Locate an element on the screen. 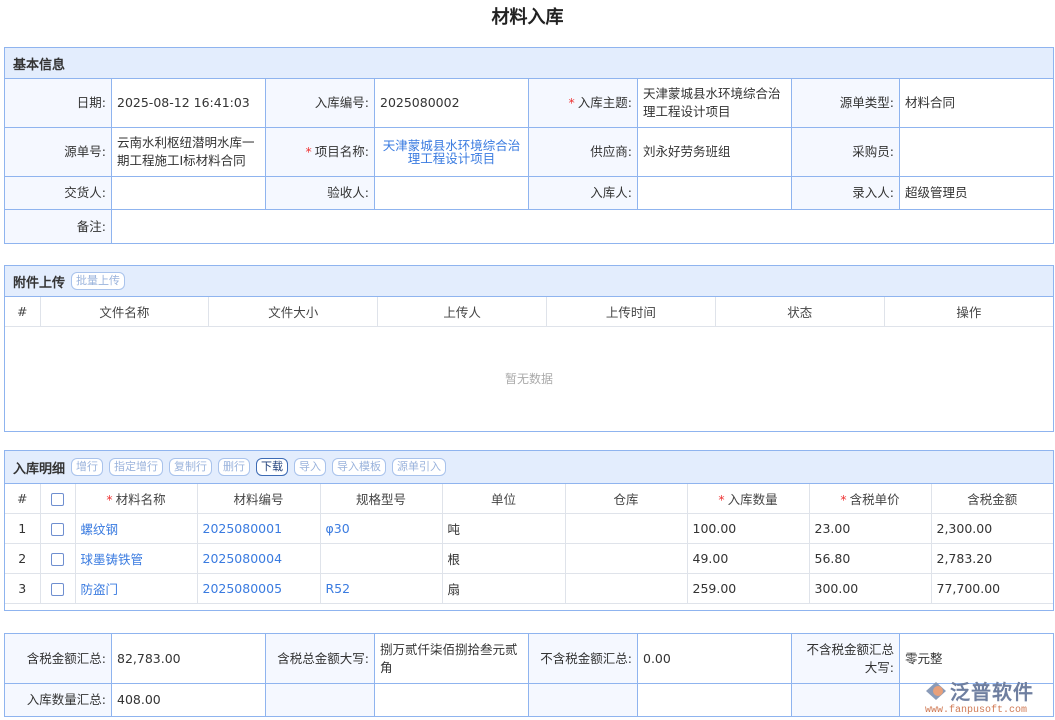  column-header is located at coordinates (58, 499).